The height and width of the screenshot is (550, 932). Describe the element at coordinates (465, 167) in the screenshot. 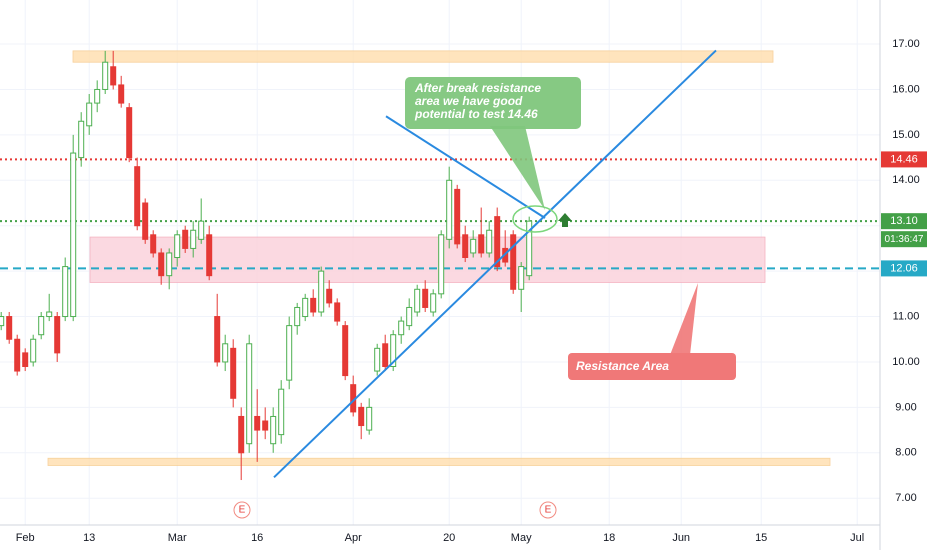

I see `trendline` at that location.